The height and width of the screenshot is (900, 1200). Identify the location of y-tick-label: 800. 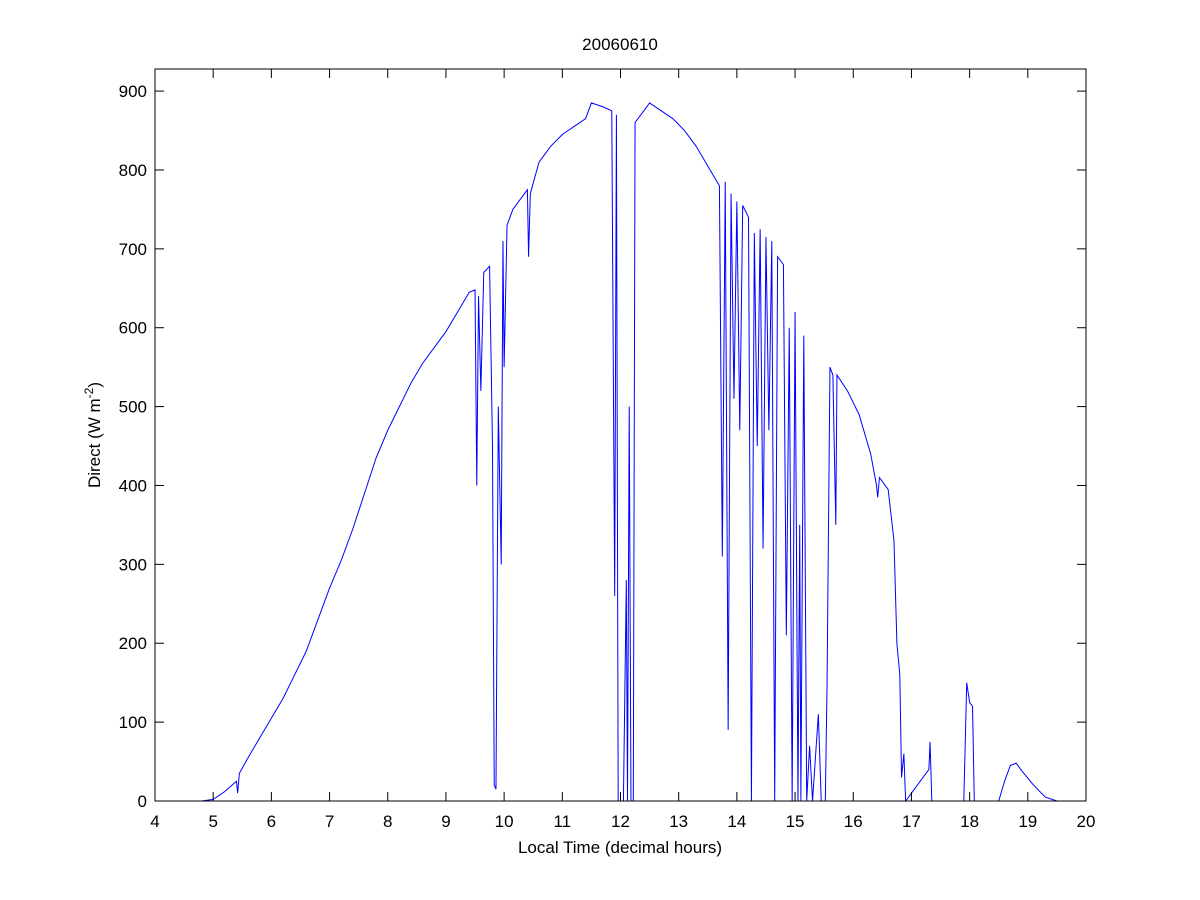
(133, 170).